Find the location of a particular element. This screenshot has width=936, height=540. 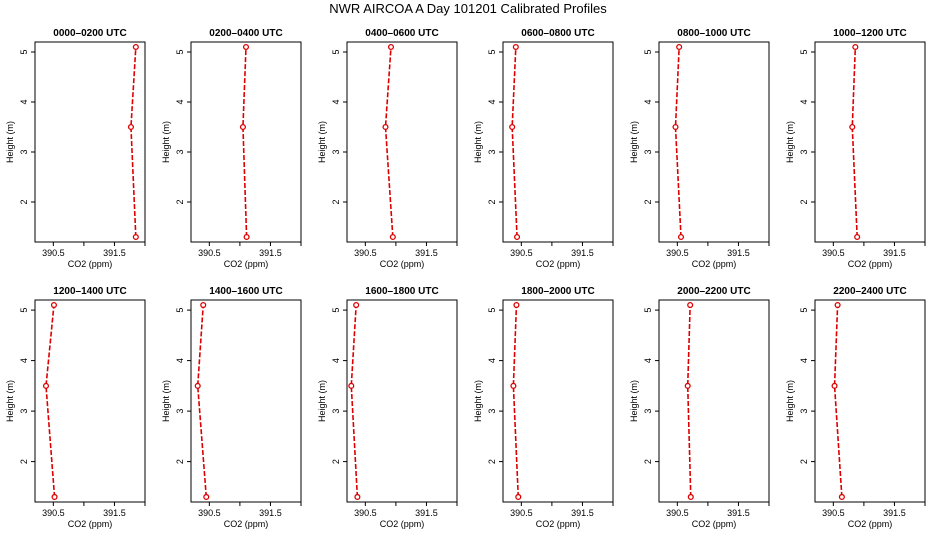

panel-title: 0200–0400 UTC is located at coordinates (245, 33).